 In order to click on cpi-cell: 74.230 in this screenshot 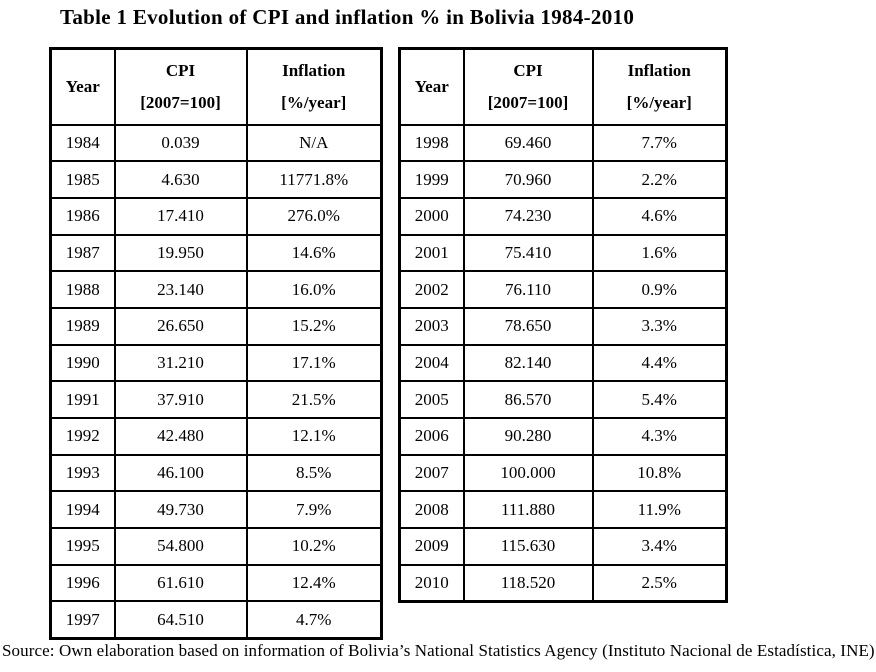, I will do `click(528, 216)`.